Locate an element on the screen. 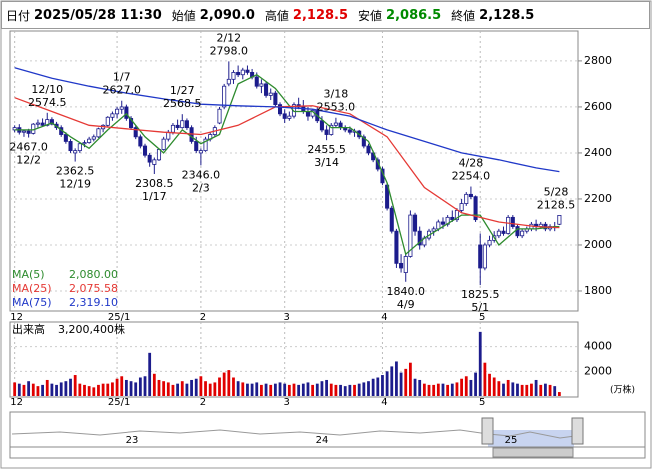 This screenshot has width=653, height=470. volume-unit: (万株) is located at coordinates (622, 390).